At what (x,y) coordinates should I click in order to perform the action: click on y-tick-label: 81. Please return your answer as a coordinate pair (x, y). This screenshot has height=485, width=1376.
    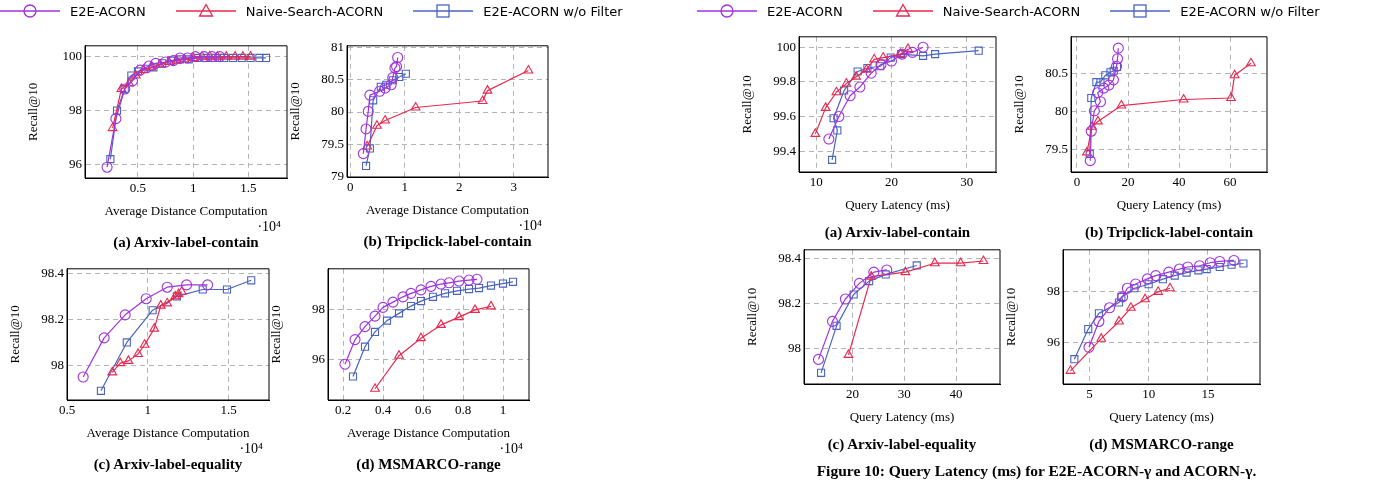
    Looking at the image, I should click on (337, 46).